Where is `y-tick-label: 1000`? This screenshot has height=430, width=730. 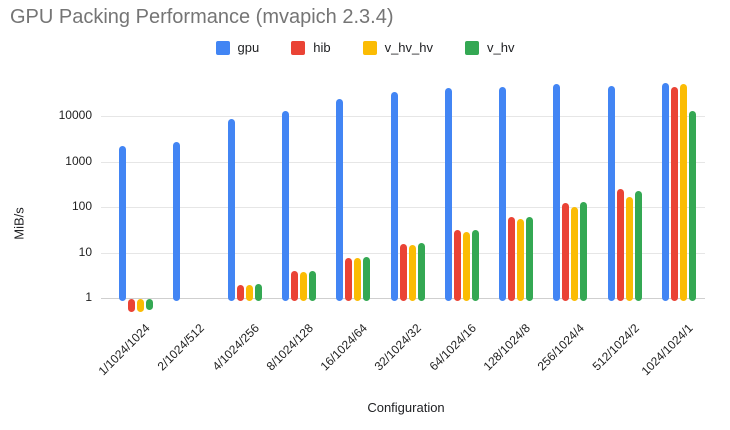
y-tick-label: 1000 is located at coordinates (78, 160).